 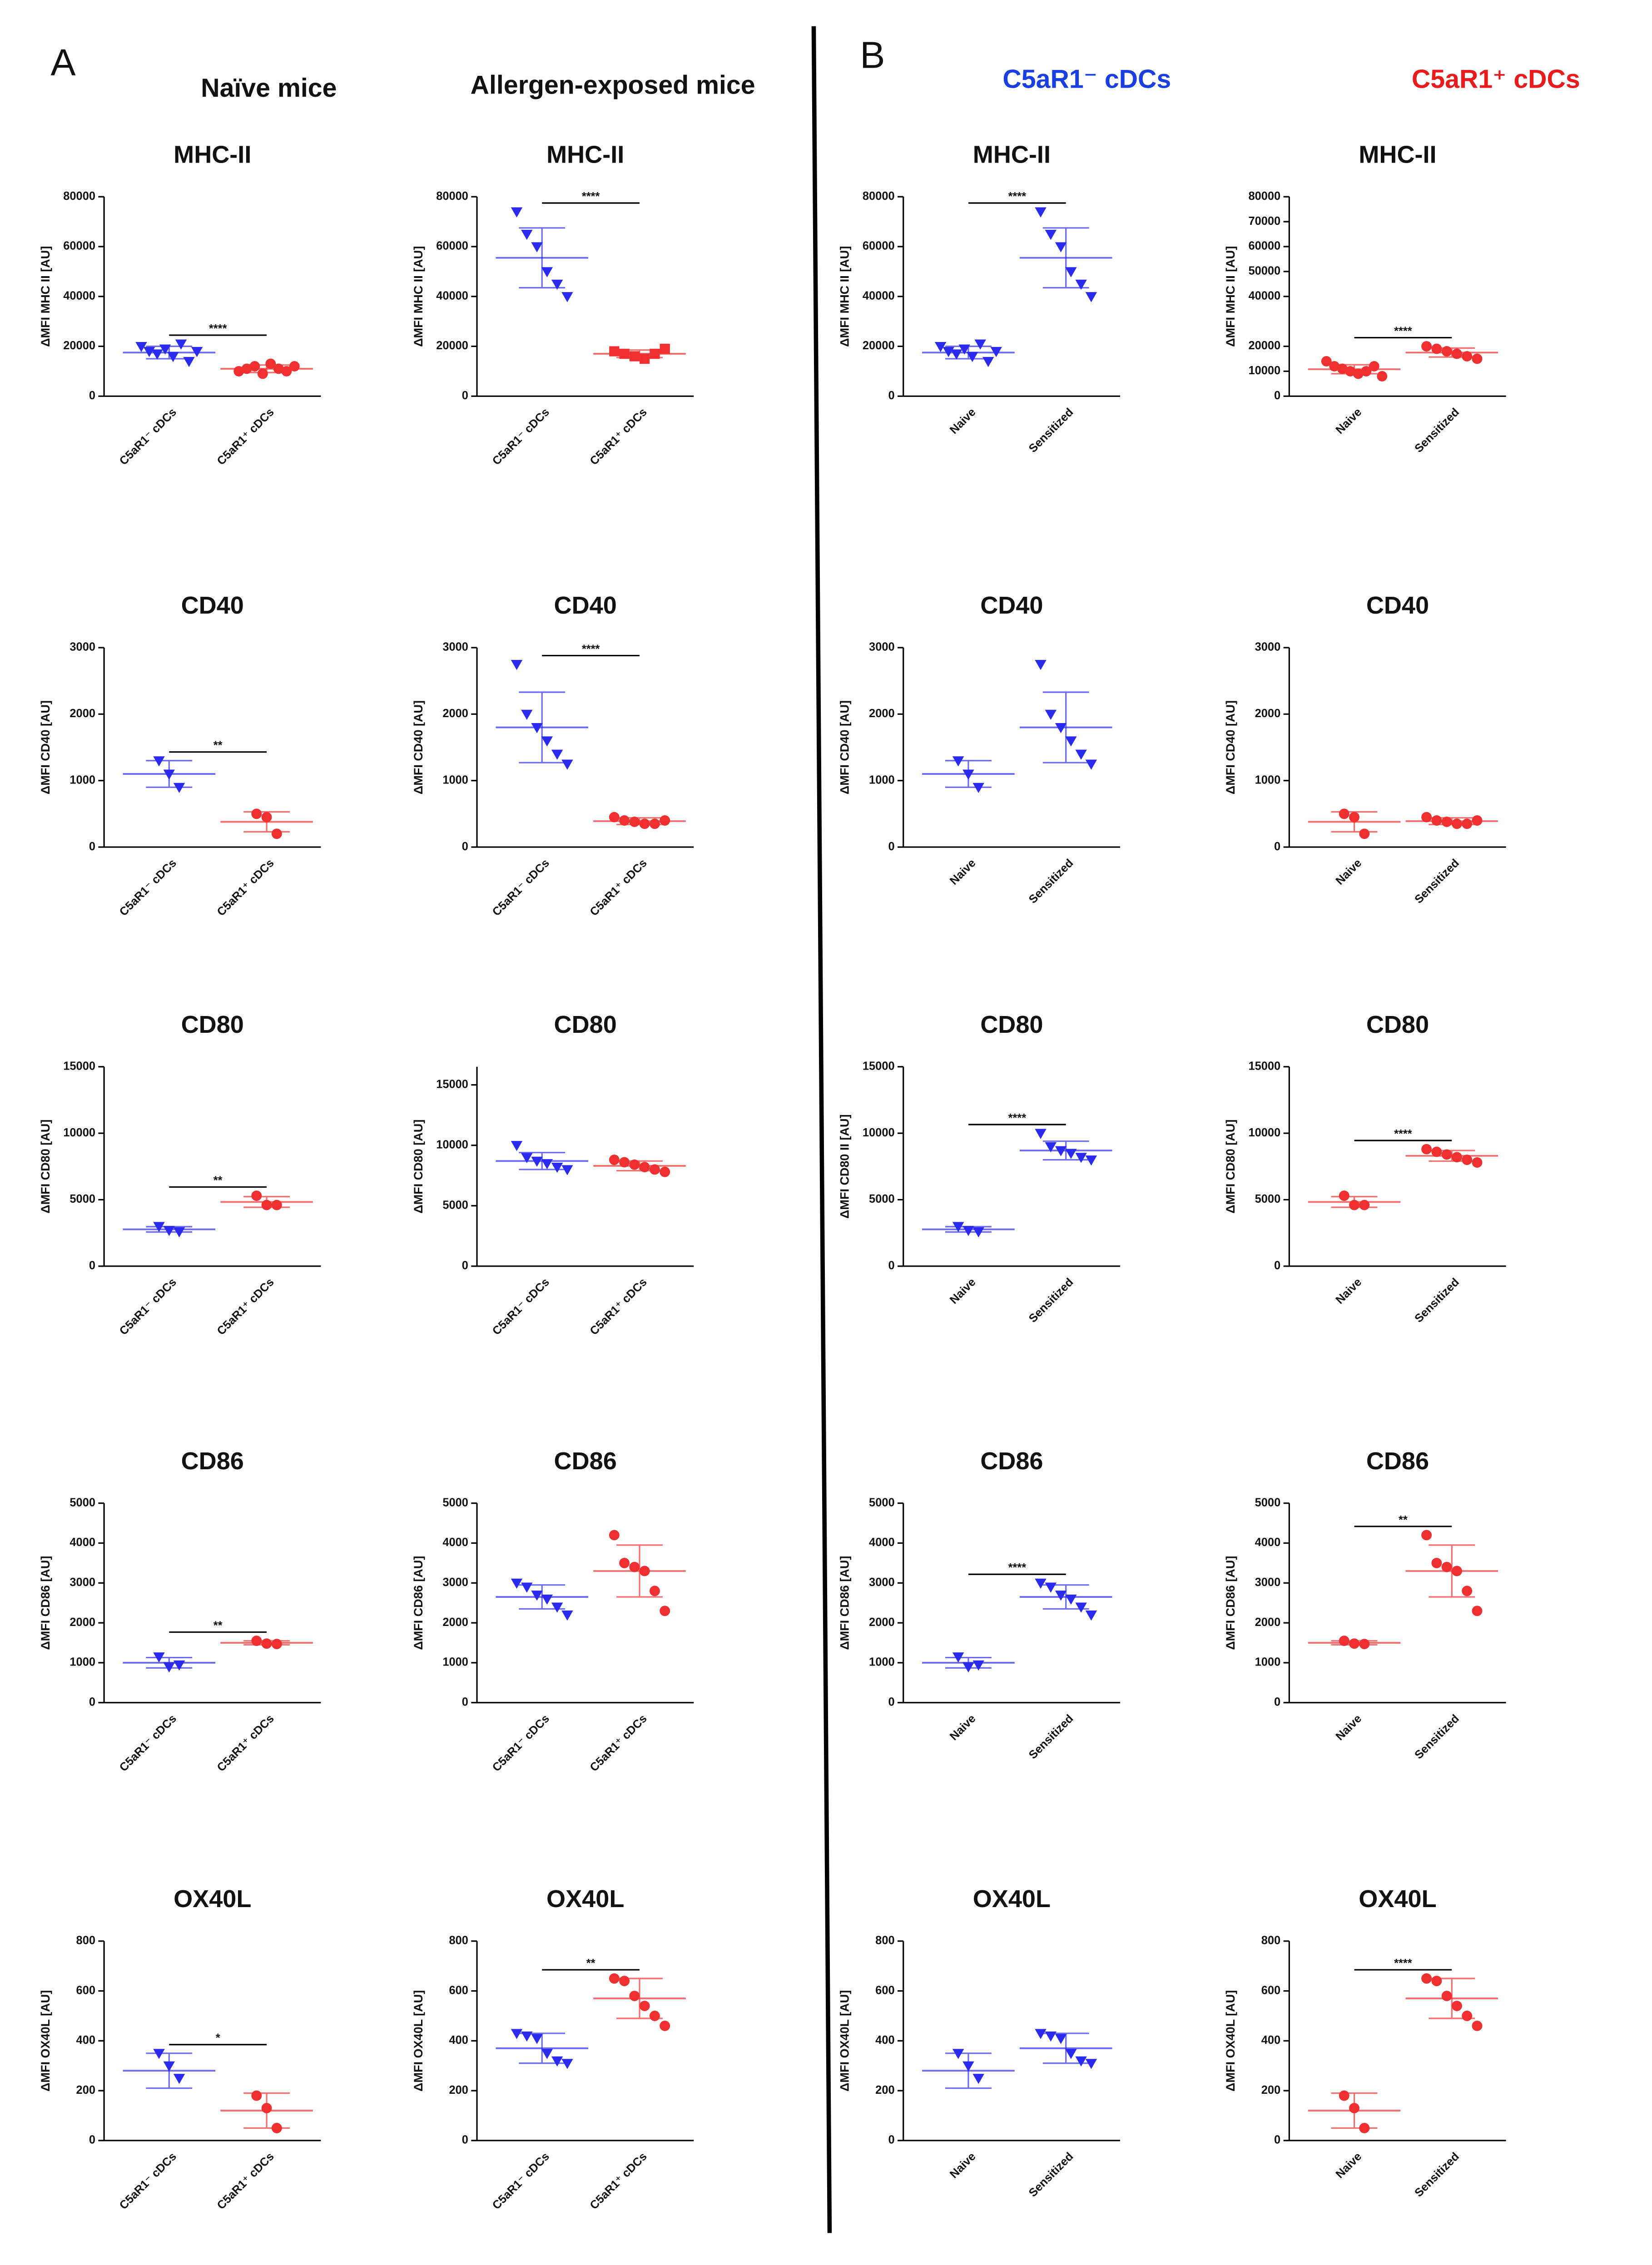 What do you see at coordinates (1012, 154) in the screenshot?
I see `panel-title: MHC-II` at bounding box center [1012, 154].